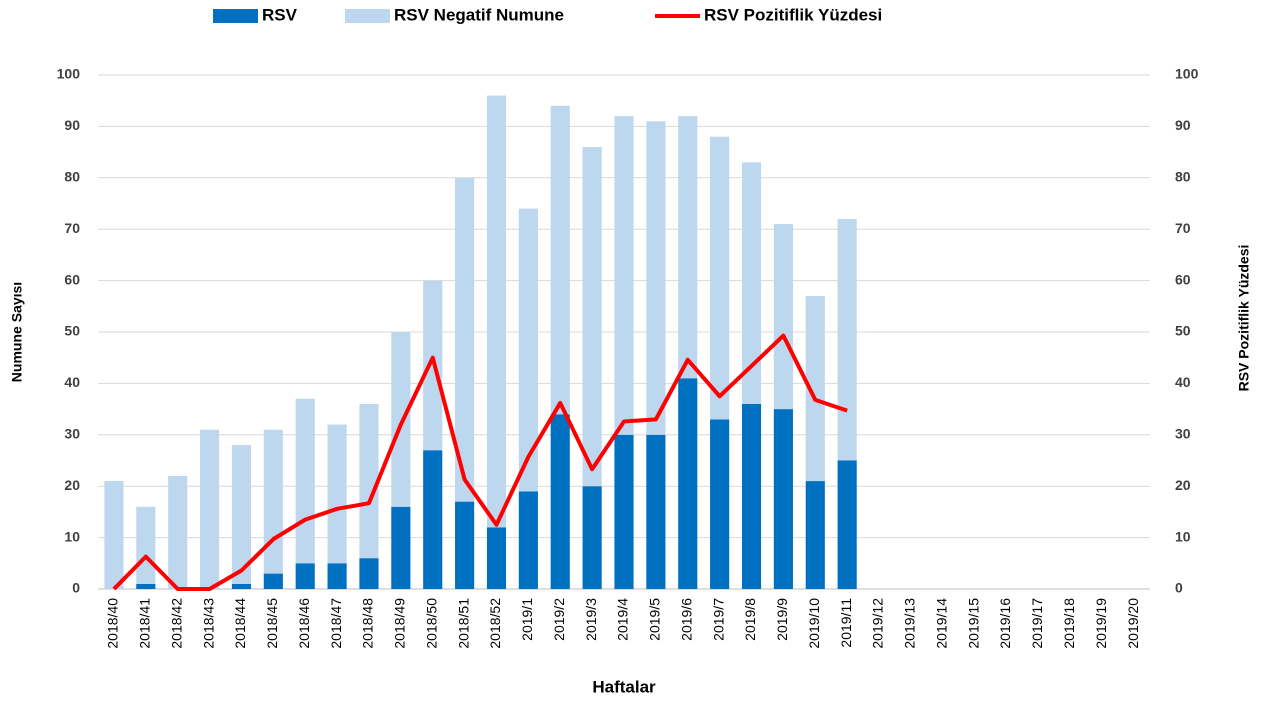 The image size is (1269, 705). Describe the element at coordinates (479, 14) in the screenshot. I see `legend-label: RSV Negatif Numune` at that location.